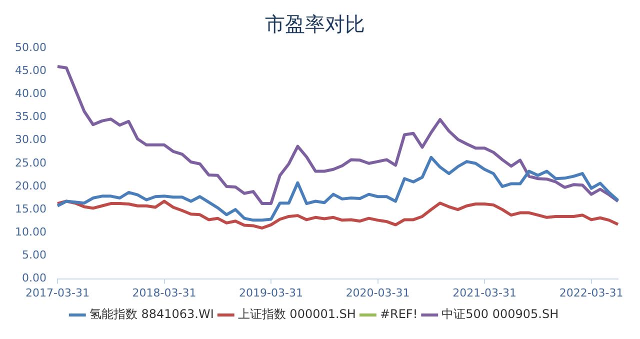 The image size is (640, 339). Describe the element at coordinates (151, 314) in the screenshot. I see `legend-label: 氢能指数 8841063.WI` at that location.